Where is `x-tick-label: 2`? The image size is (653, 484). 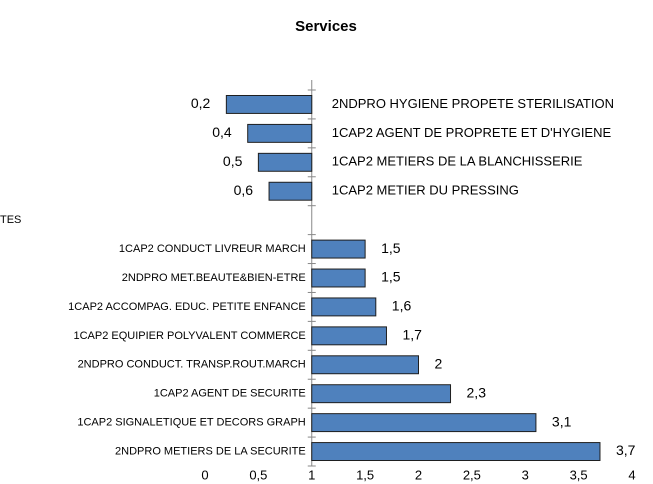 x-tick-label: 2 is located at coordinates (418, 474).